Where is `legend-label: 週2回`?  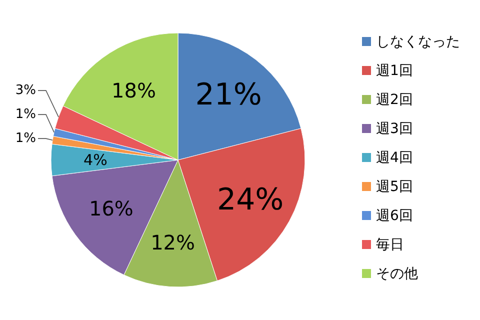
legend-label: 週2回 is located at coordinates (394, 100).